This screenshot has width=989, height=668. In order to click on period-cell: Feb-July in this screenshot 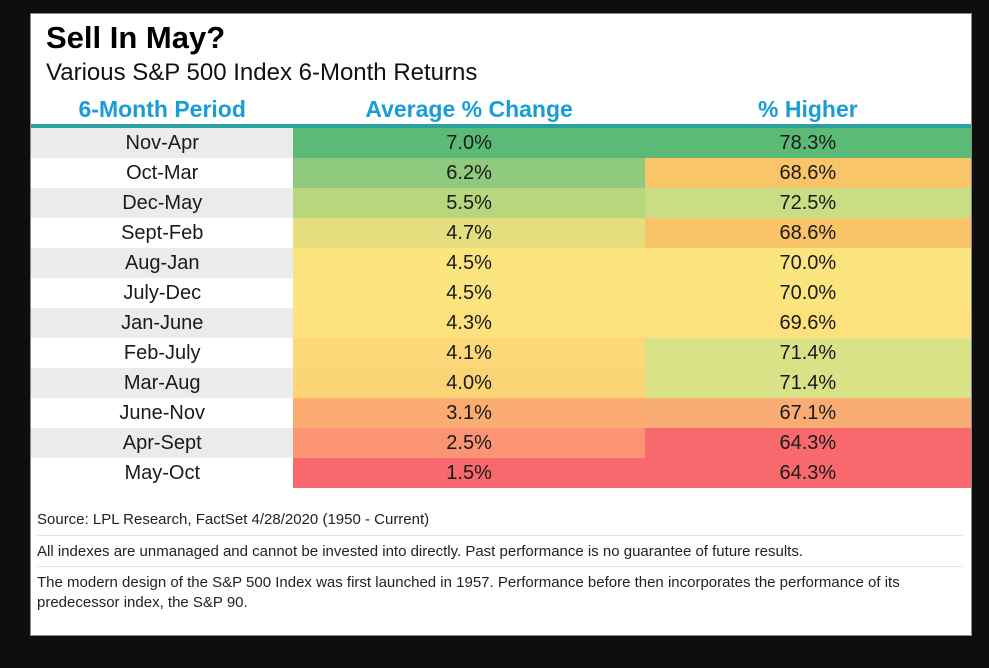, I will do `click(162, 353)`.